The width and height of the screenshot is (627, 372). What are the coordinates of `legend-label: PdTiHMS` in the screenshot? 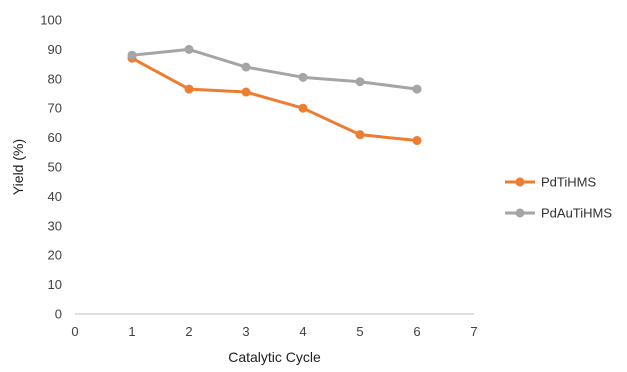 It's located at (568, 182).